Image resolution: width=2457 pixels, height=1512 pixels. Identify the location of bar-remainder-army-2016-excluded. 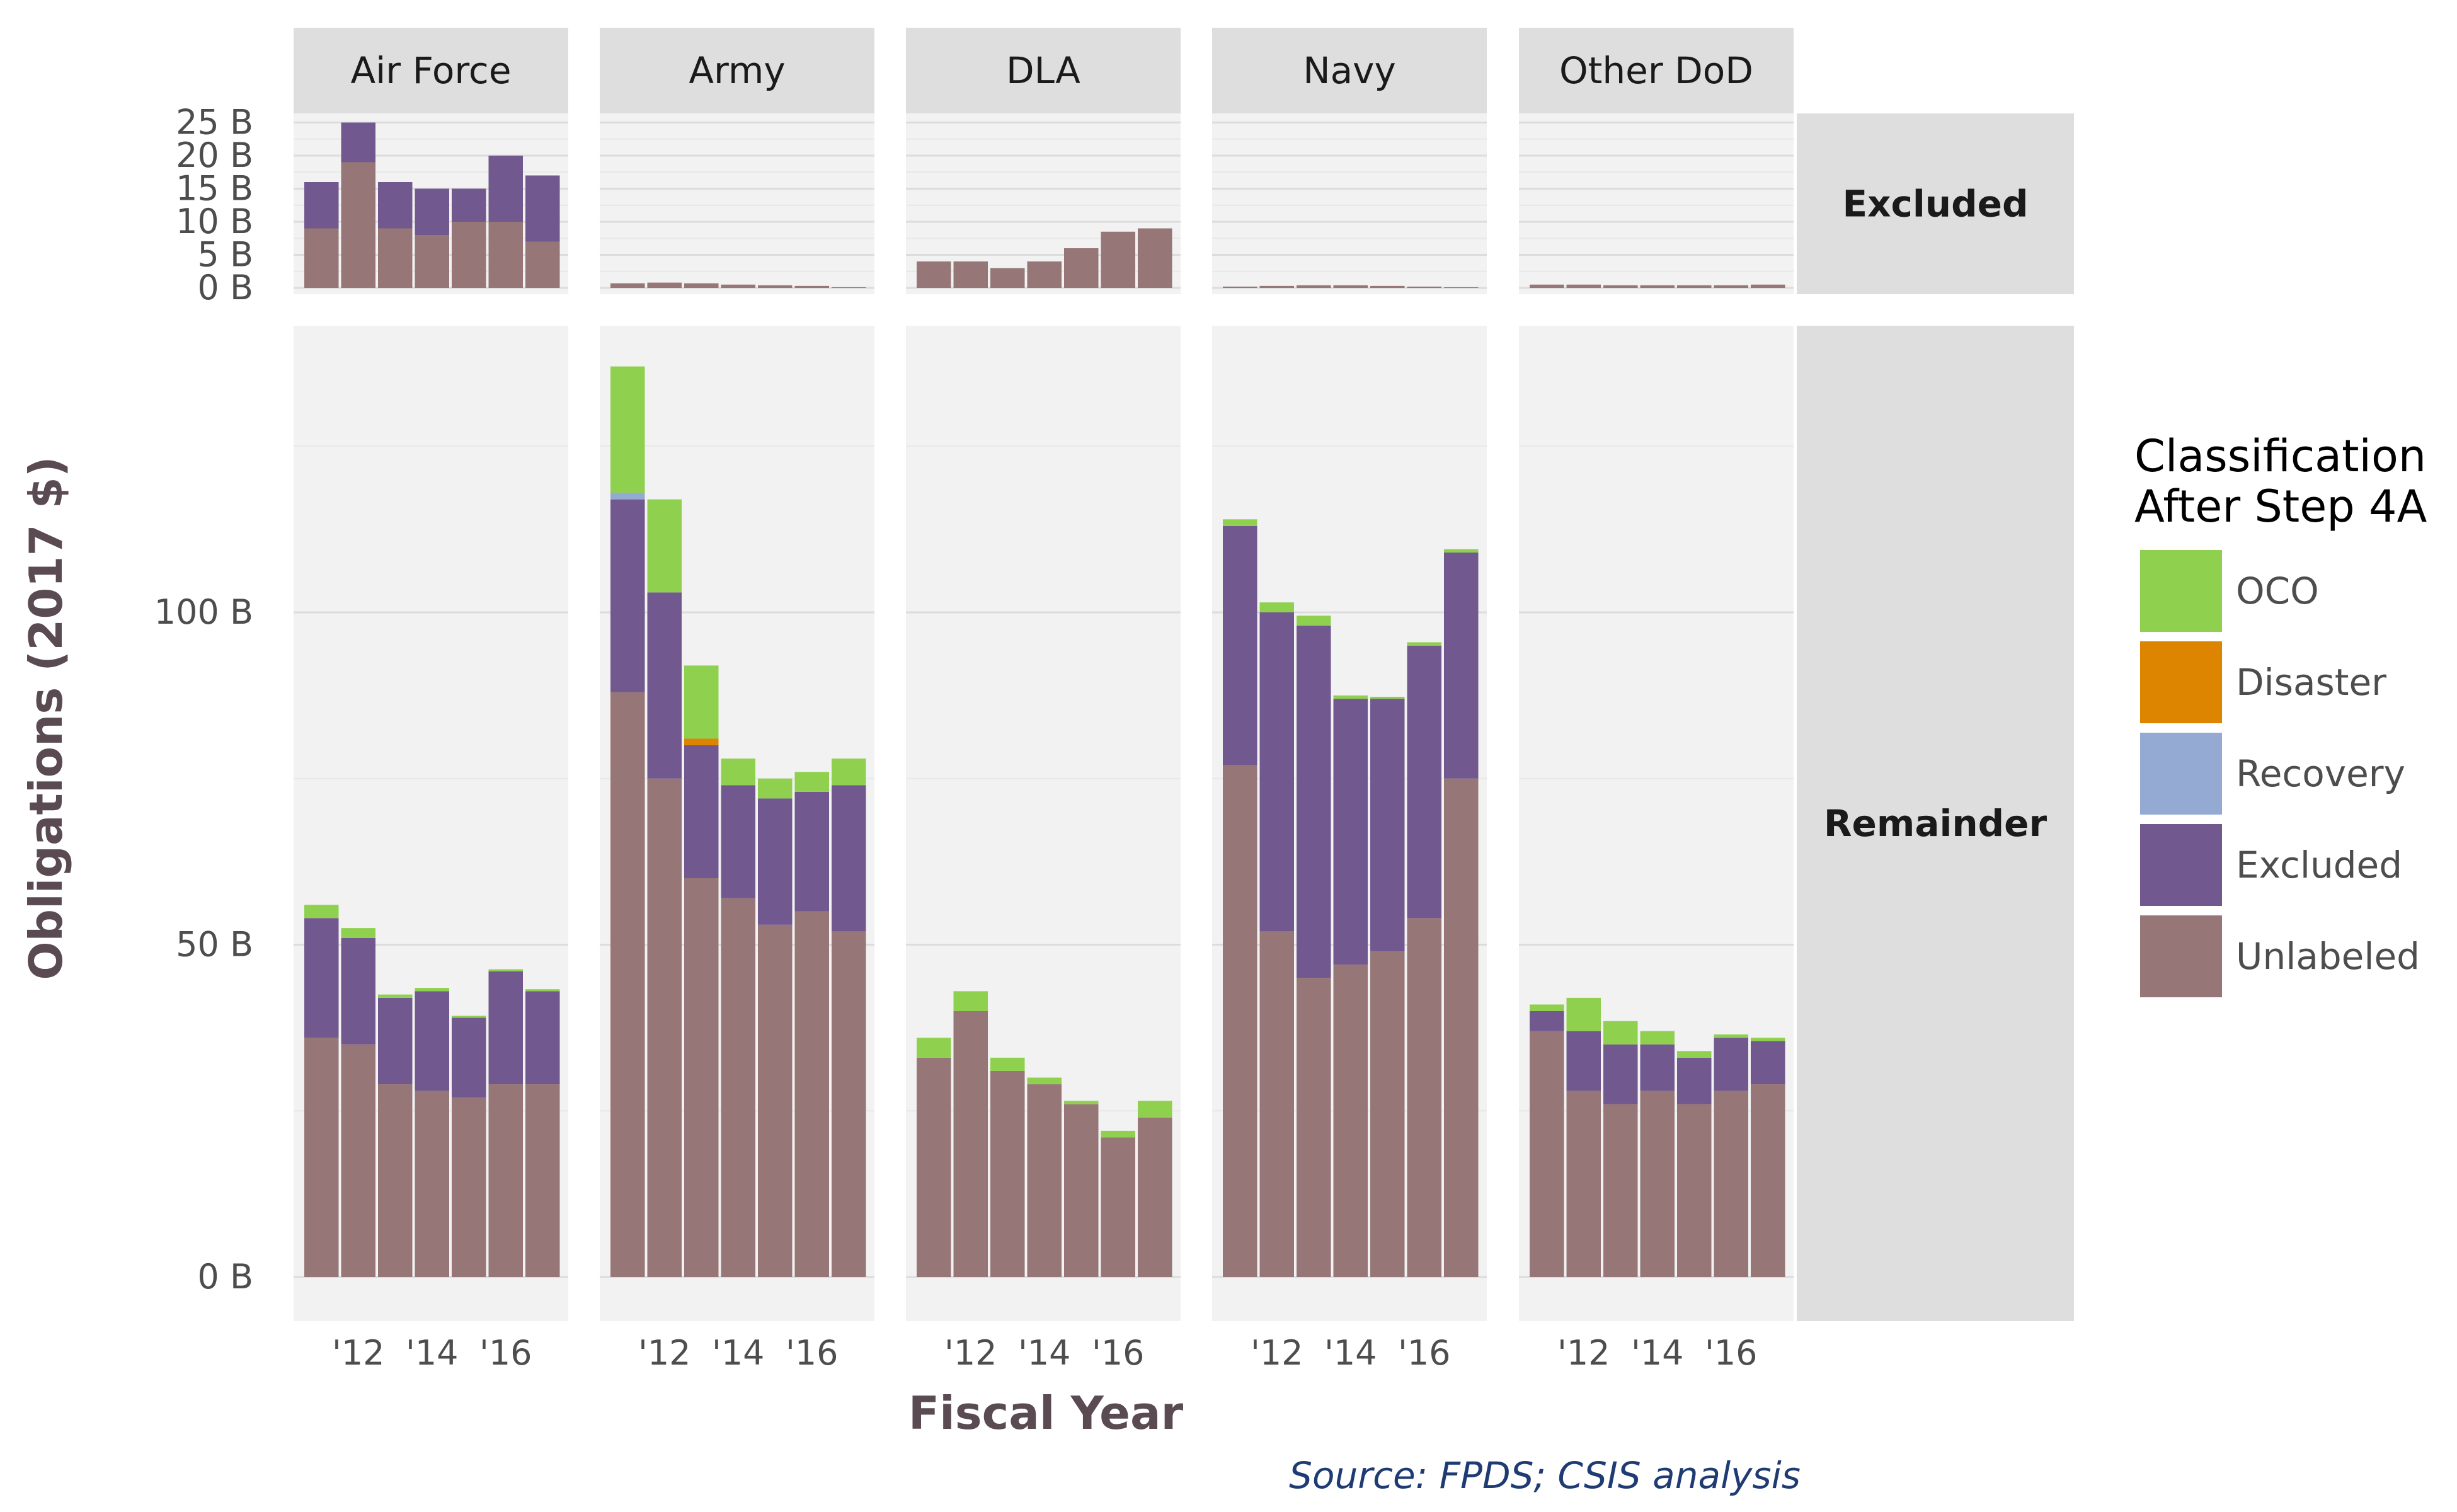
(811, 851).